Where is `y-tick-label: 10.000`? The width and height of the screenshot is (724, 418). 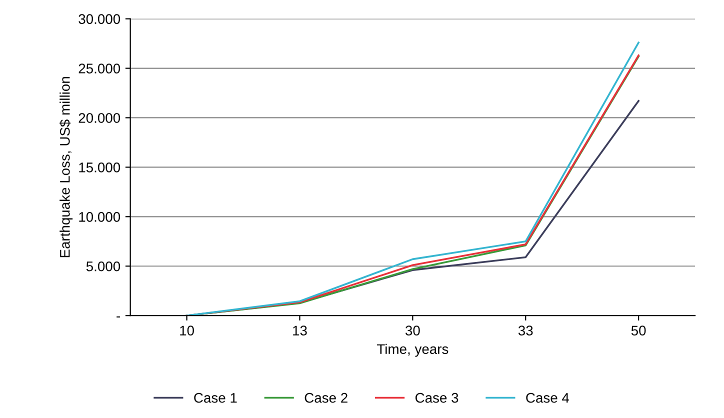
y-tick-label: 10.000 is located at coordinates (99, 217).